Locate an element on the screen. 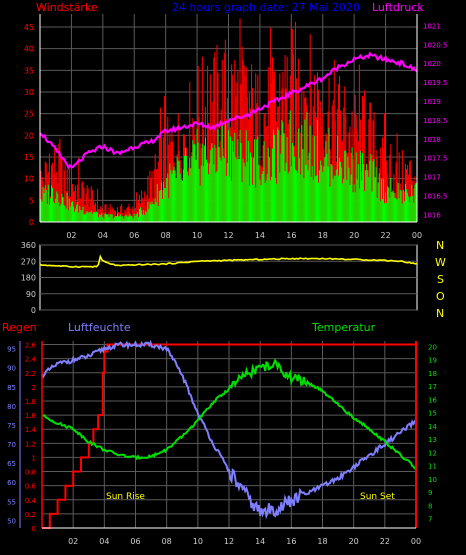 The image size is (466, 555). pressure-y-tick: 1018.5 is located at coordinates (435, 121).